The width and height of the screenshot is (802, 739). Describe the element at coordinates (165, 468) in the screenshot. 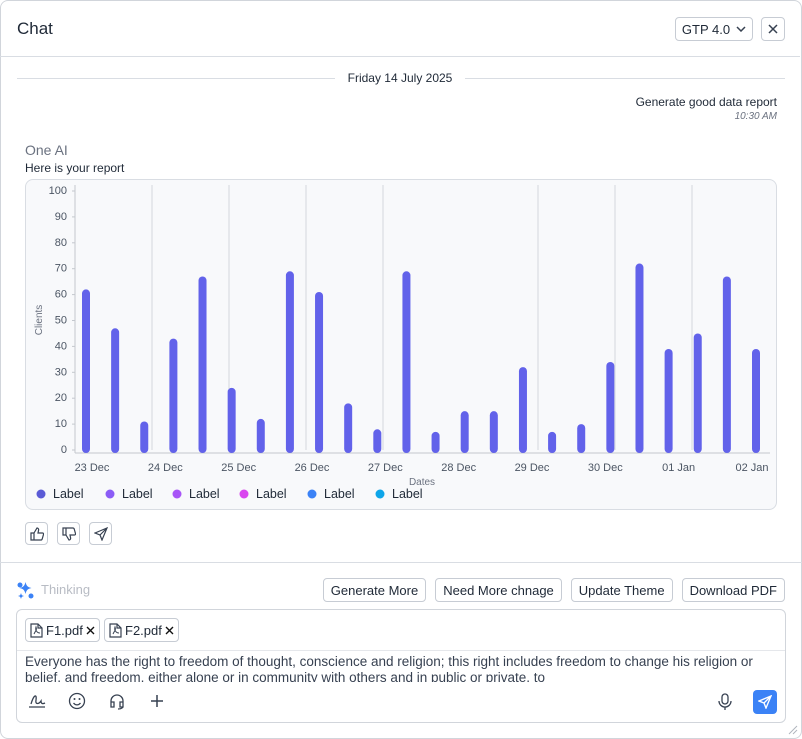

I see `x-tick-label: 24 Dec` at that location.